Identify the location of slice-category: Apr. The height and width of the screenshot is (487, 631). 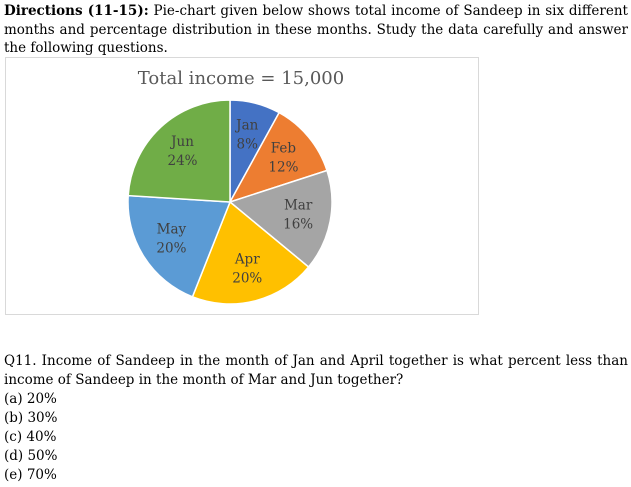
(247, 260).